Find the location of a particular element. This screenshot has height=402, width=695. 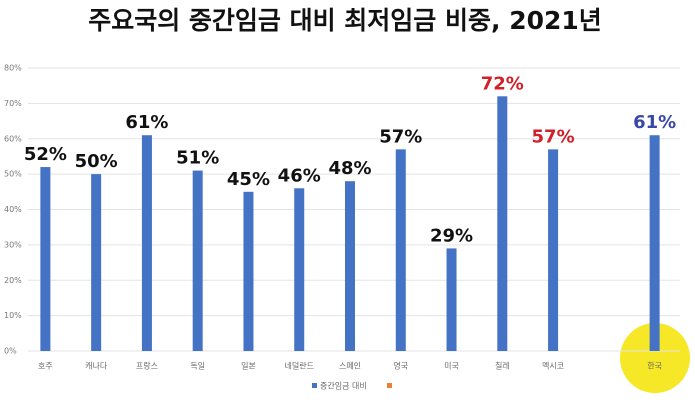

y-tick-label: 50% is located at coordinates (13, 174).